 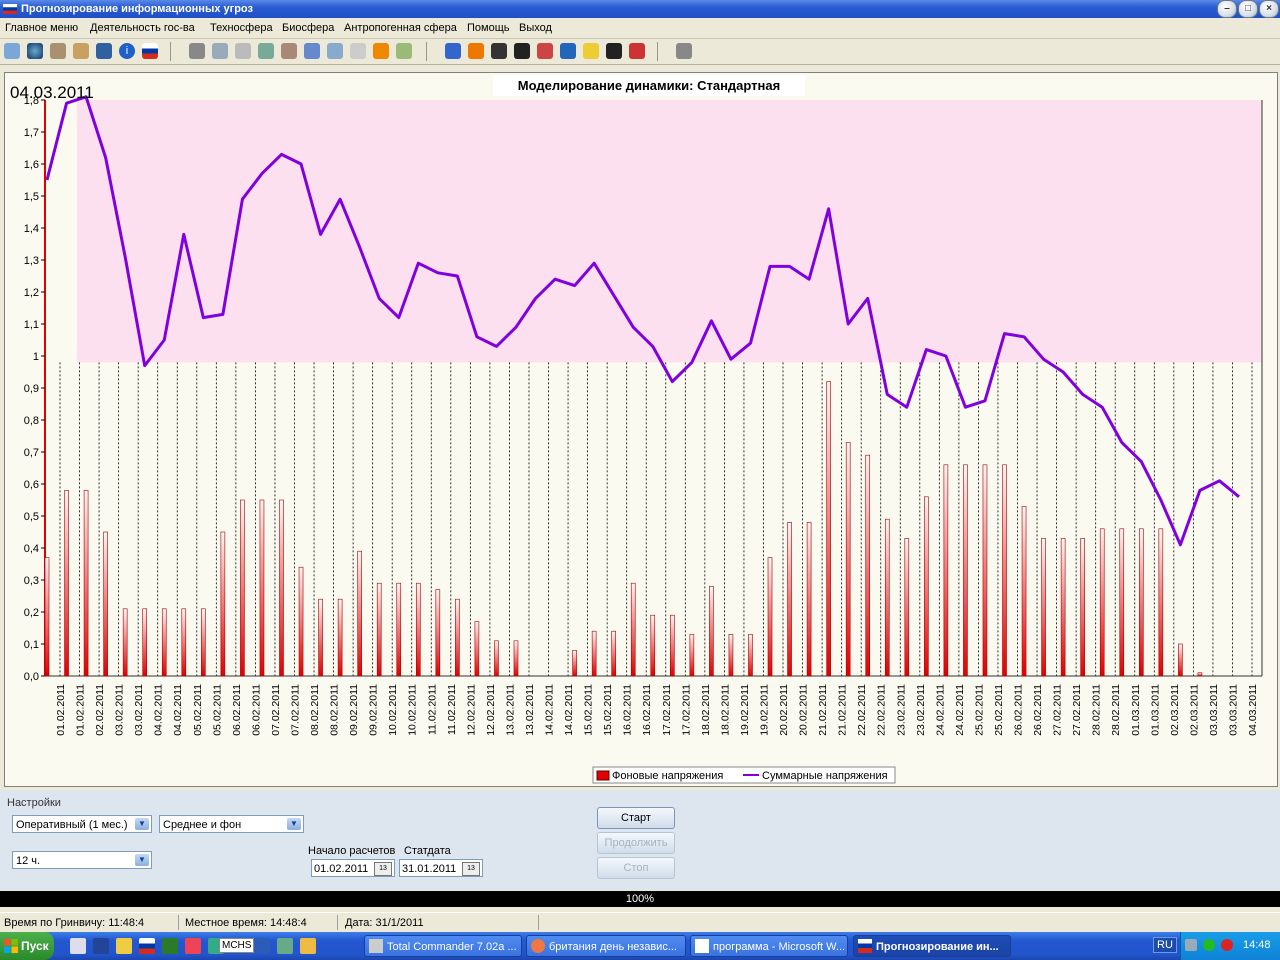 What do you see at coordinates (78, 946) in the screenshot?
I see `desktop-icon` at bounding box center [78, 946].